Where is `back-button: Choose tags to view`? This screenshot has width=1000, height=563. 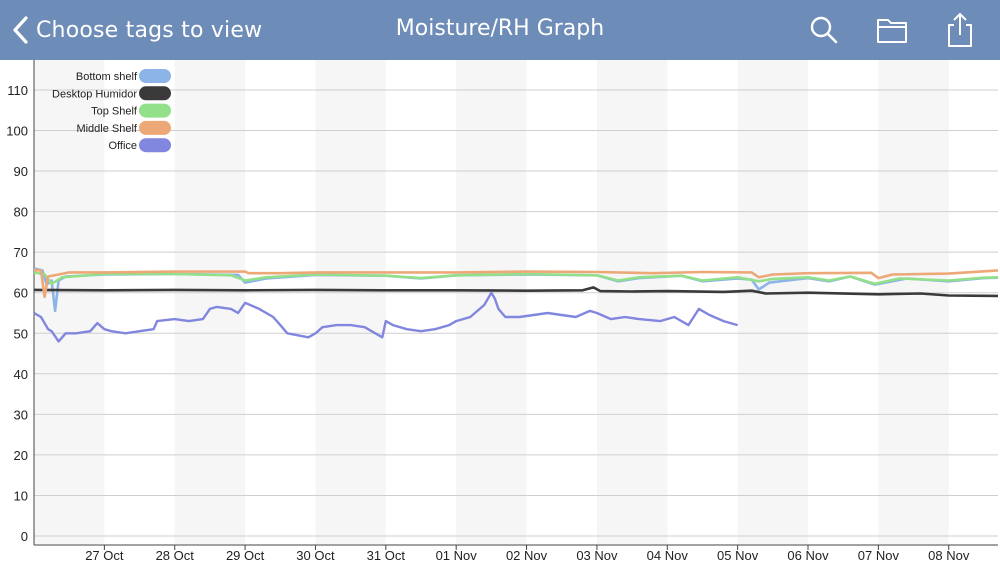 back-button: Choose tags to view is located at coordinates (136, 30).